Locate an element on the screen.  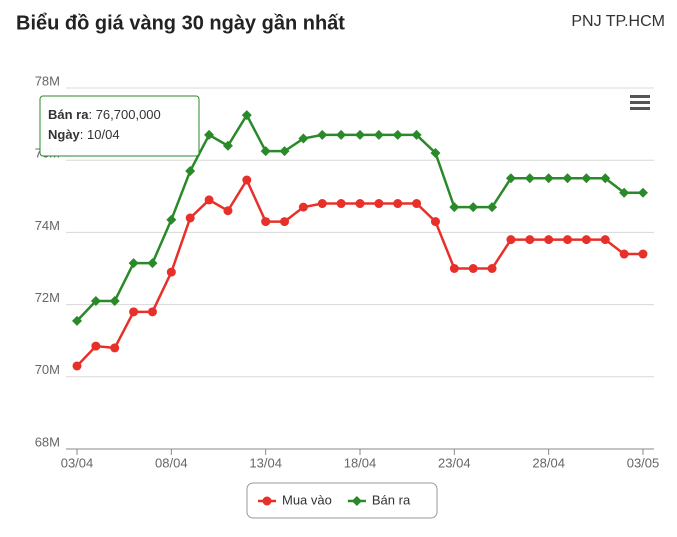
chart-title: Biểu đồ giá vàng 30 ngày gần nhất is located at coordinates (180, 23).